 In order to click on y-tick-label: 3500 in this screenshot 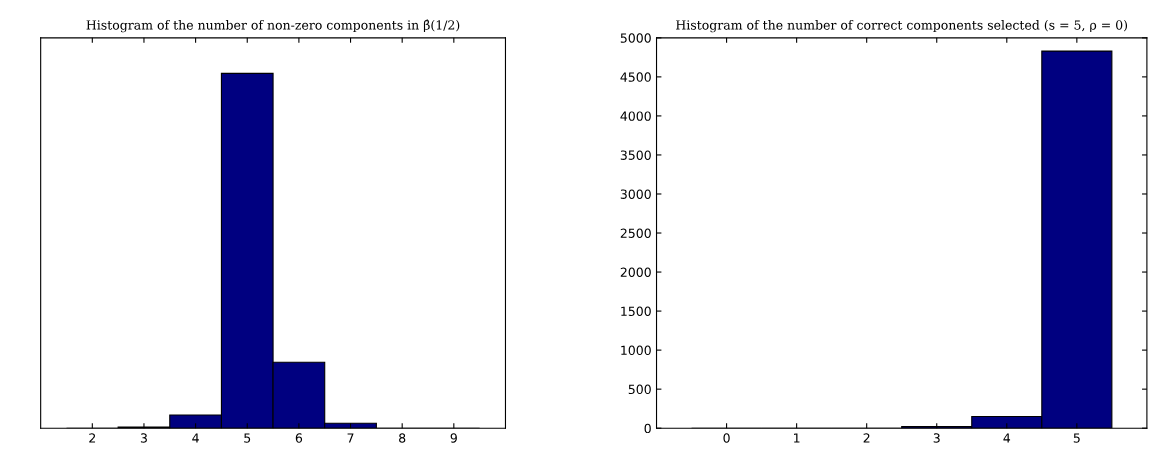, I will do `click(635, 155)`.